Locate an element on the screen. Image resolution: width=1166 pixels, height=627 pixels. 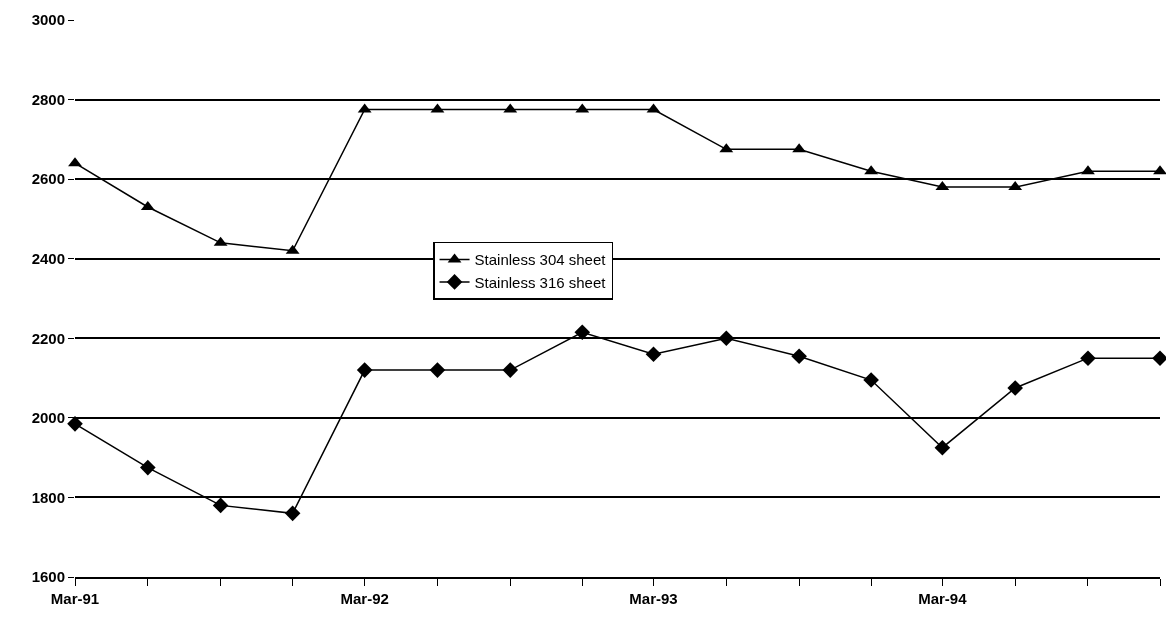
y-tick-label: 2200 is located at coordinates (48, 338).